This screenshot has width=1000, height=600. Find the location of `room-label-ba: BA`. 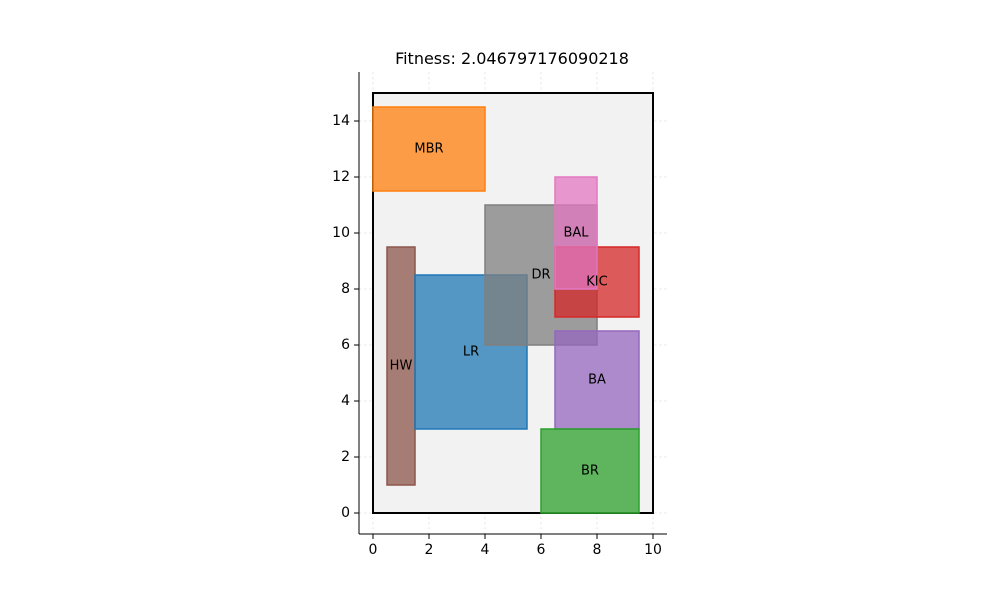

room-label-ba: BA is located at coordinates (597, 380).